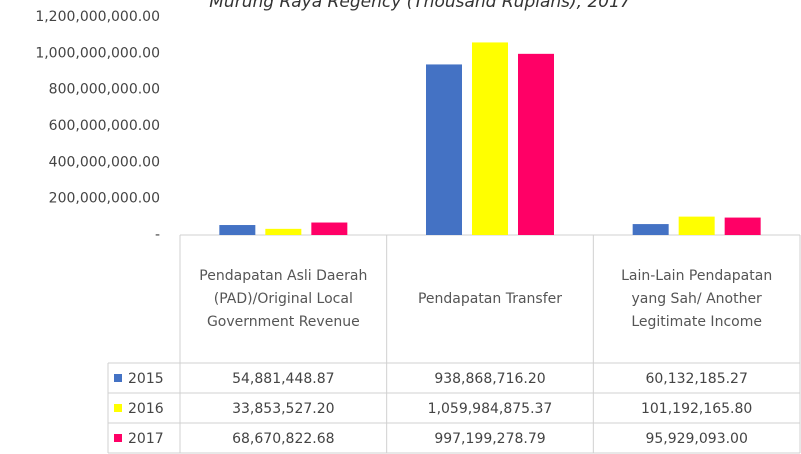  Describe the element at coordinates (104, 126) in the screenshot. I see `y-tick-label: 600,000,000.00` at that location.